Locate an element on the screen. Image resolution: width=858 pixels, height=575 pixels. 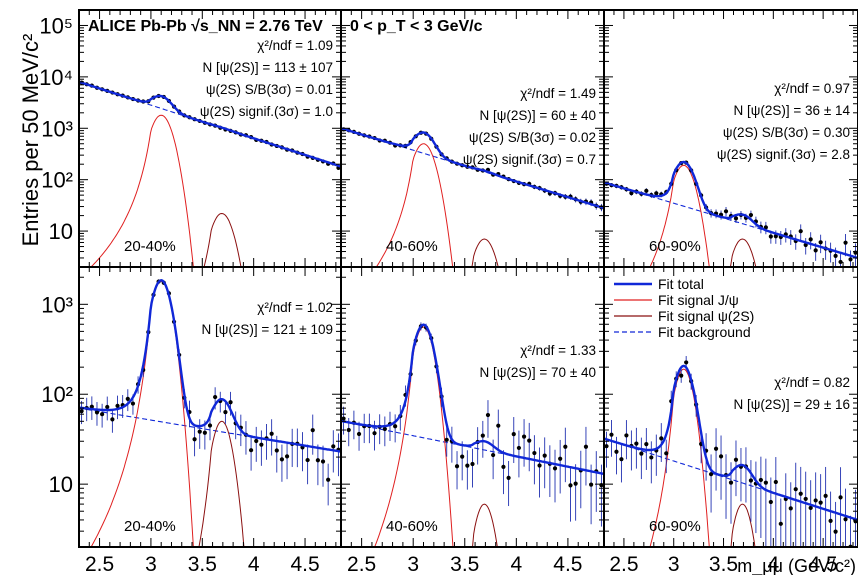
x-tick-label: 2.5 is located at coordinates (99, 564).